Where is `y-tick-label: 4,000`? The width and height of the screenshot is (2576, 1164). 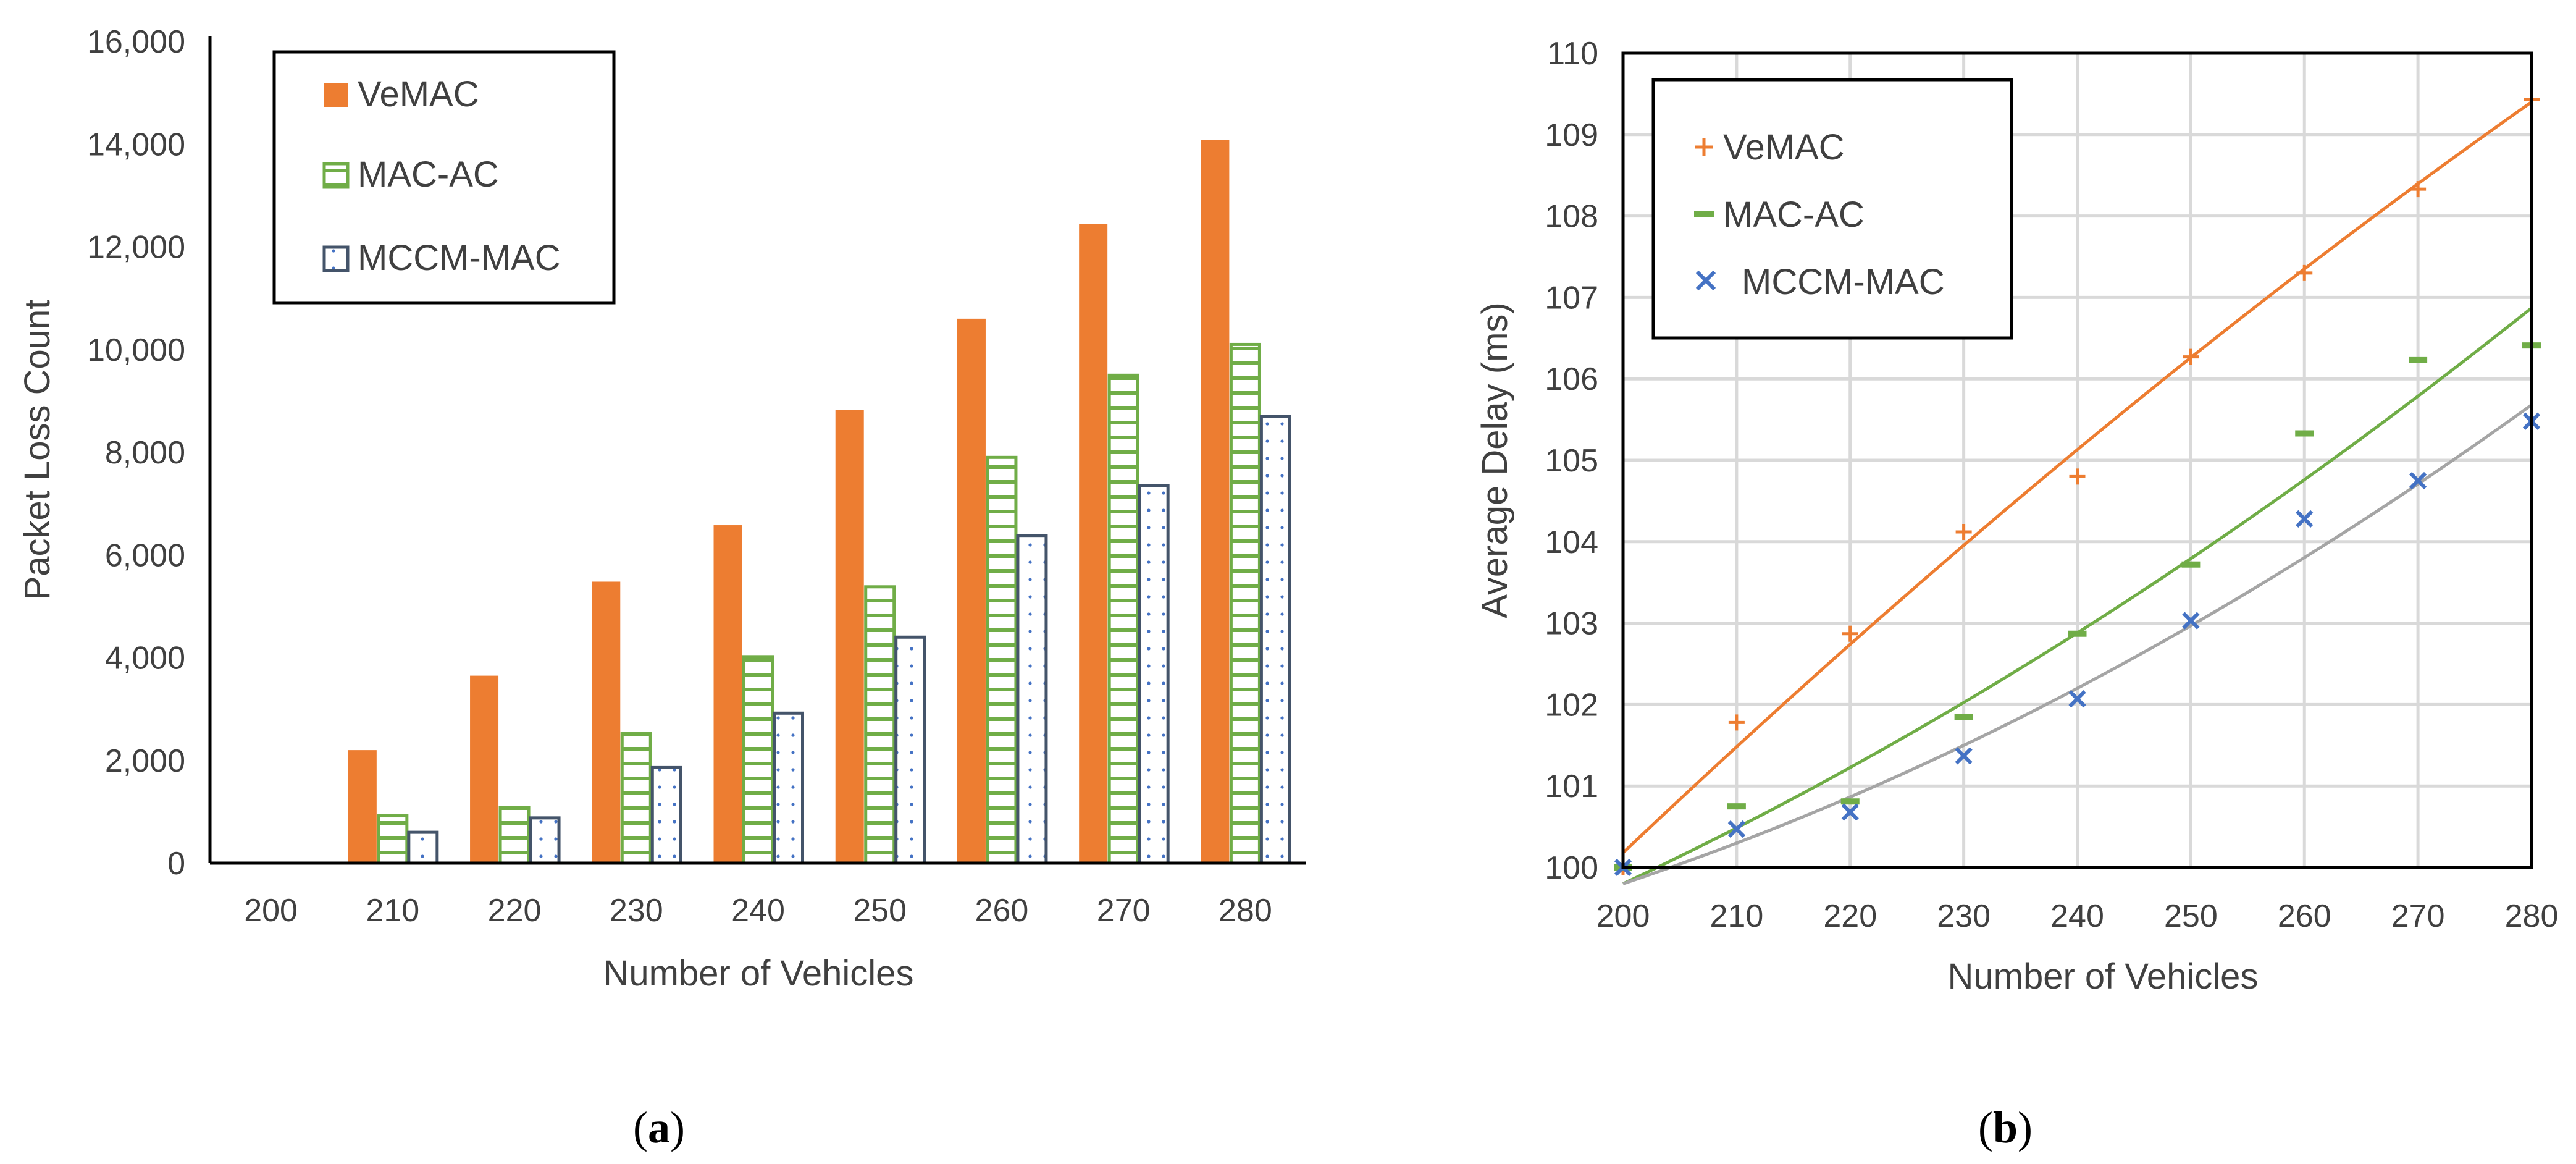 y-tick-label: 4,000 is located at coordinates (145, 659).